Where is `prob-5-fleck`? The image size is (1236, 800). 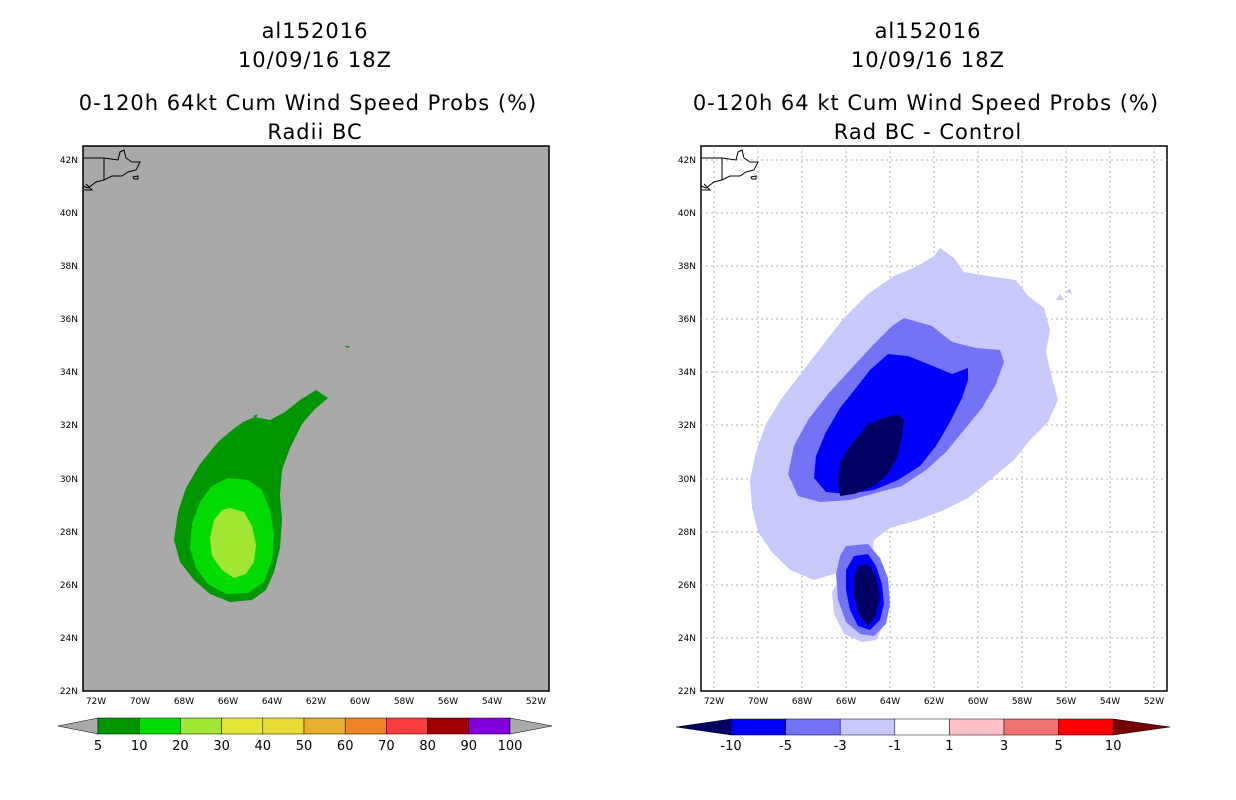 prob-5-fleck is located at coordinates (255, 416).